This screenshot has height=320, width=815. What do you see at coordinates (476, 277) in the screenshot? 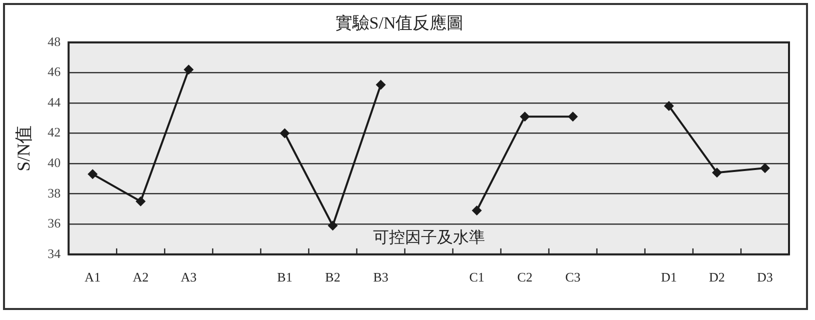
I see `x-tick-label: C1` at bounding box center [476, 277].